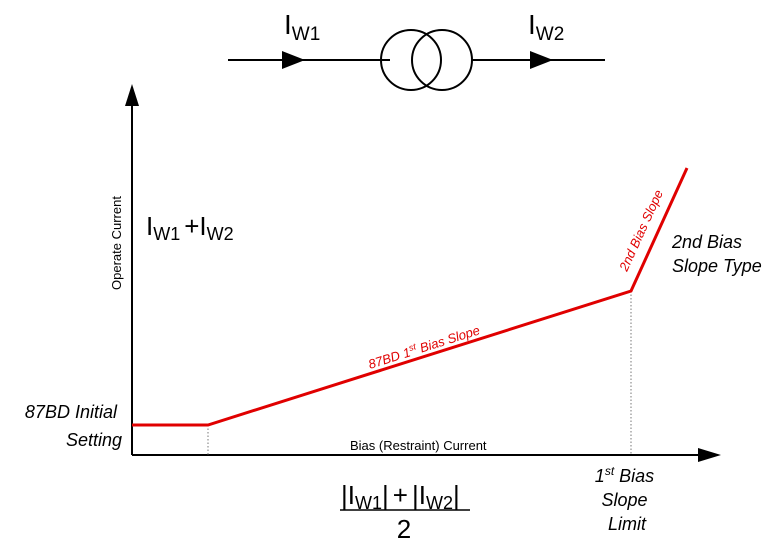 The height and width of the screenshot is (540, 783). Describe the element at coordinates (716, 254) in the screenshot. I see `second-slope-type-label: 2nd Bias Slope Type` at that location.